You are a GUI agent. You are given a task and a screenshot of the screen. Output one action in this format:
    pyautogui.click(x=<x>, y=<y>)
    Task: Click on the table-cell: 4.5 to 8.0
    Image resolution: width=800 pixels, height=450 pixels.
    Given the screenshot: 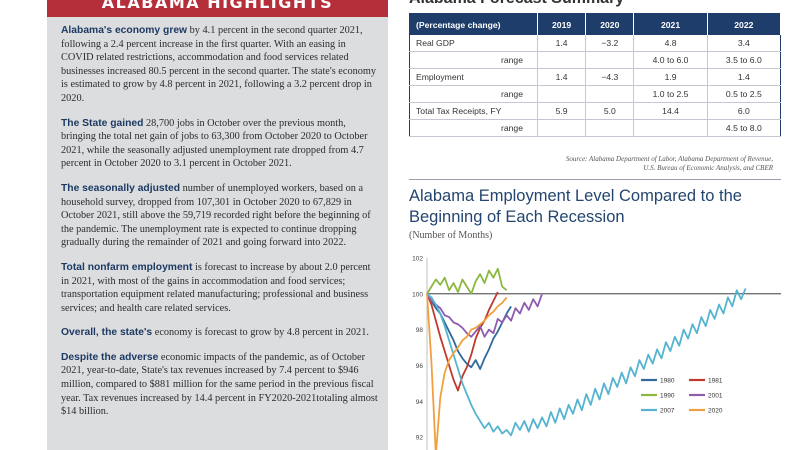 What is the action you would take?
    pyautogui.click(x=744, y=128)
    